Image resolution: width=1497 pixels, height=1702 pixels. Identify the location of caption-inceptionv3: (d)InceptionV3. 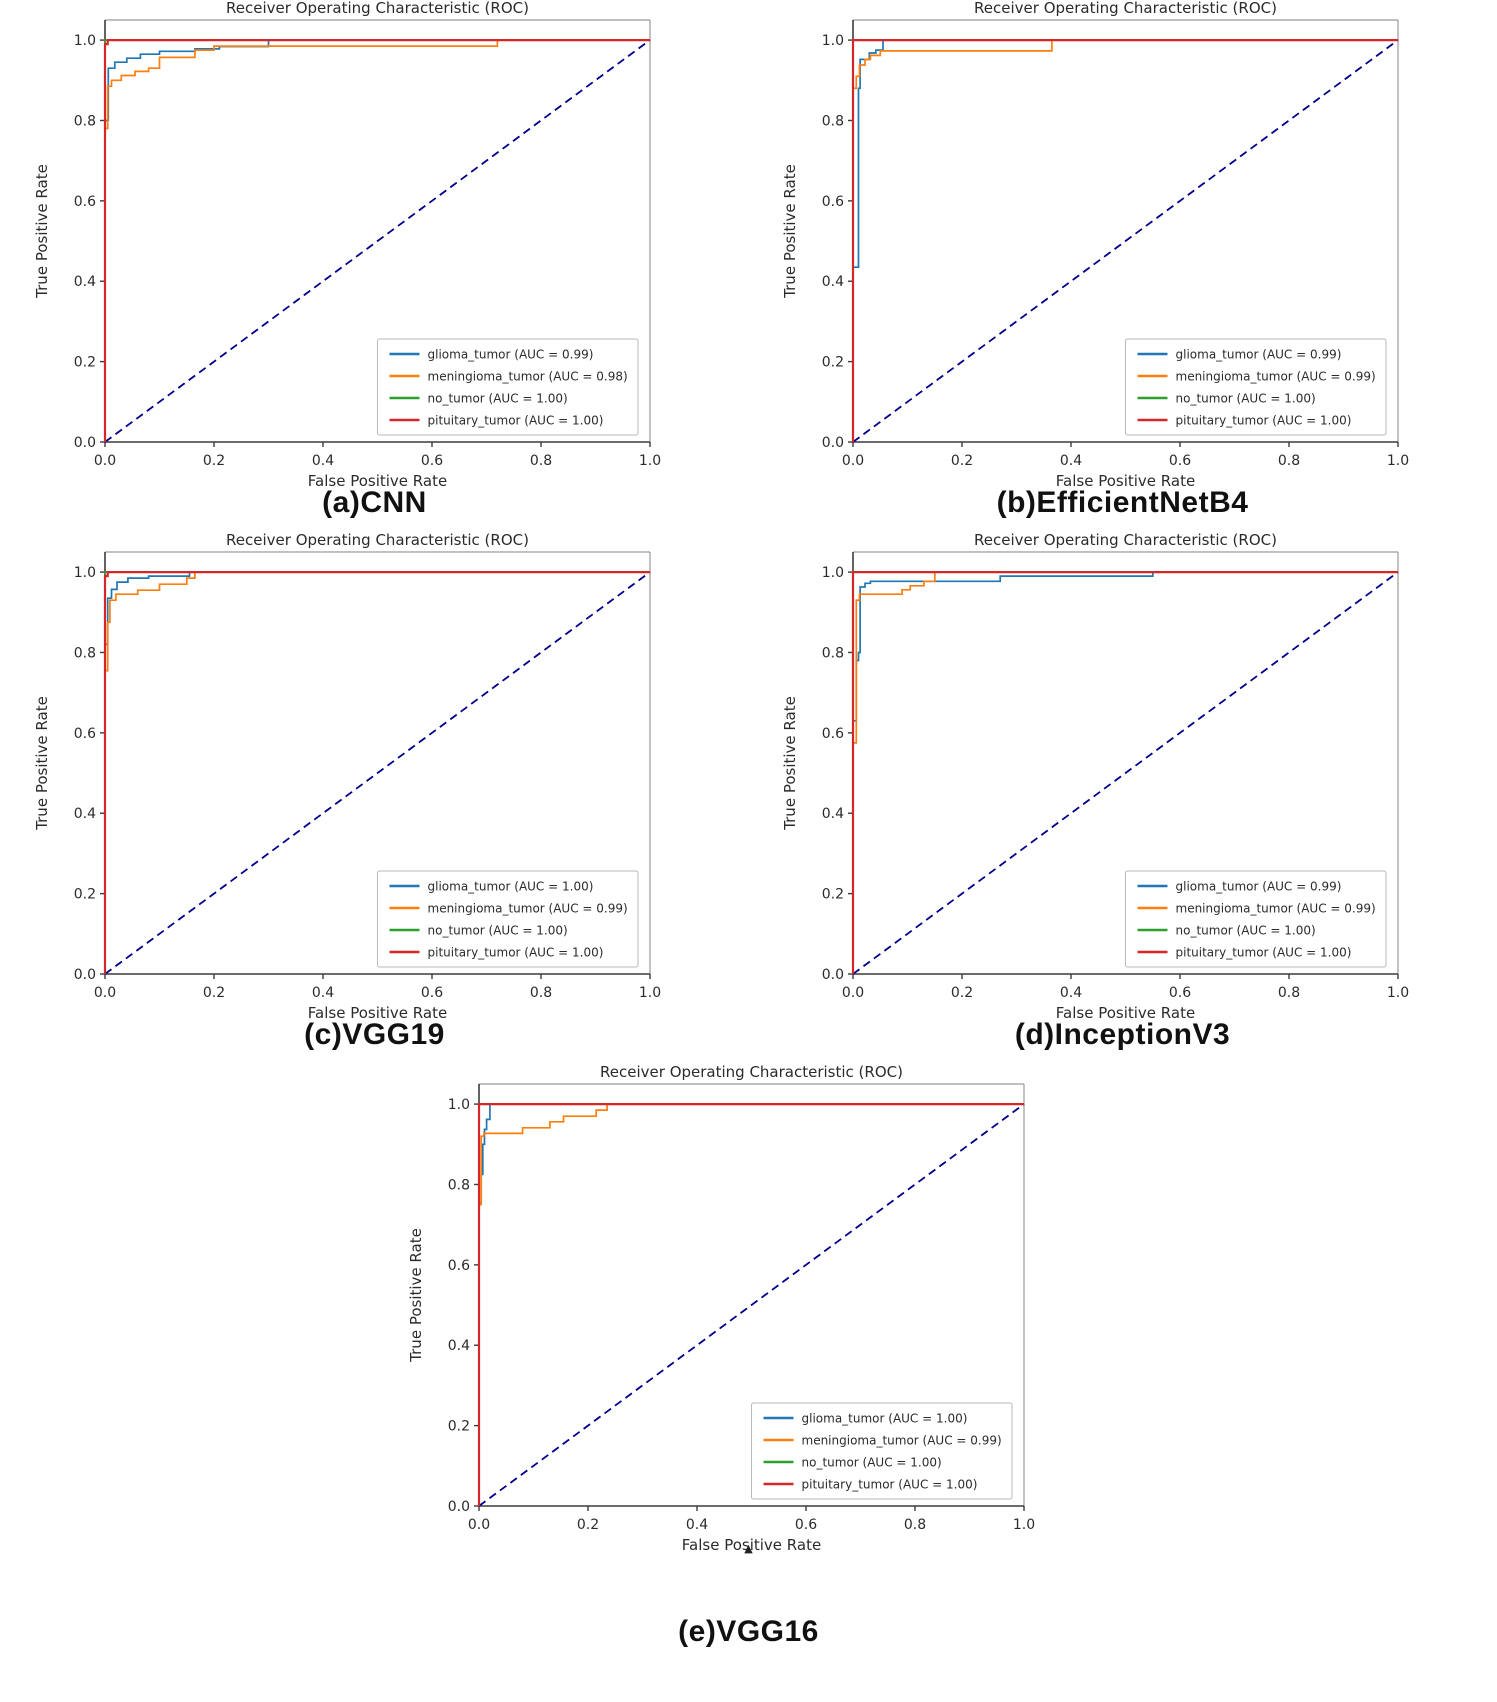
(1122, 1034).